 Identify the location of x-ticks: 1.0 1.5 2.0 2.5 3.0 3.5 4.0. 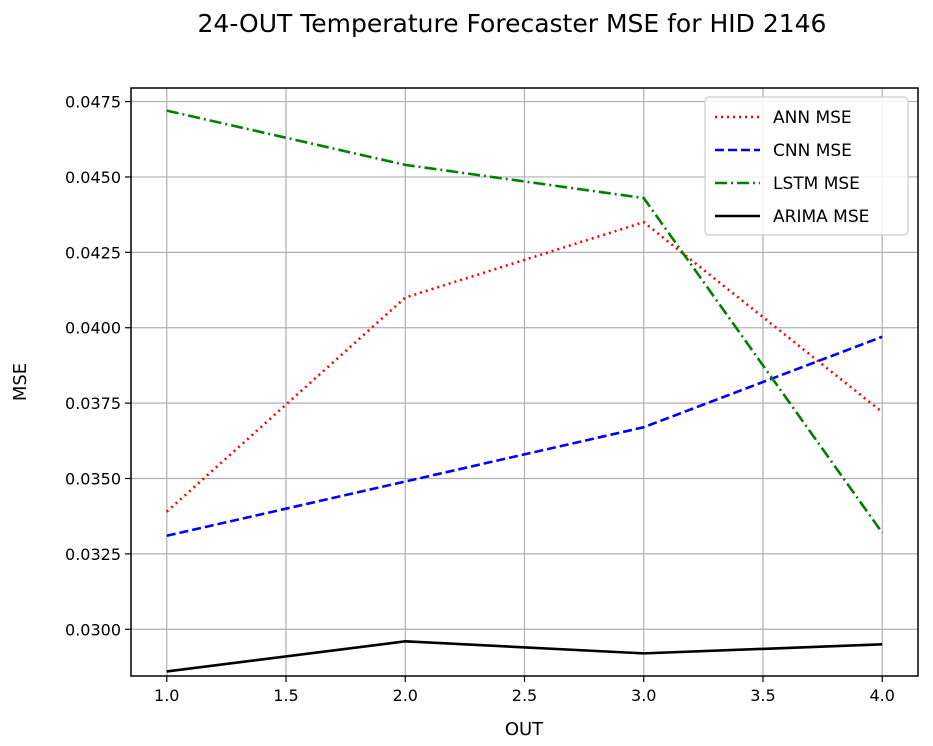
(524, 690).